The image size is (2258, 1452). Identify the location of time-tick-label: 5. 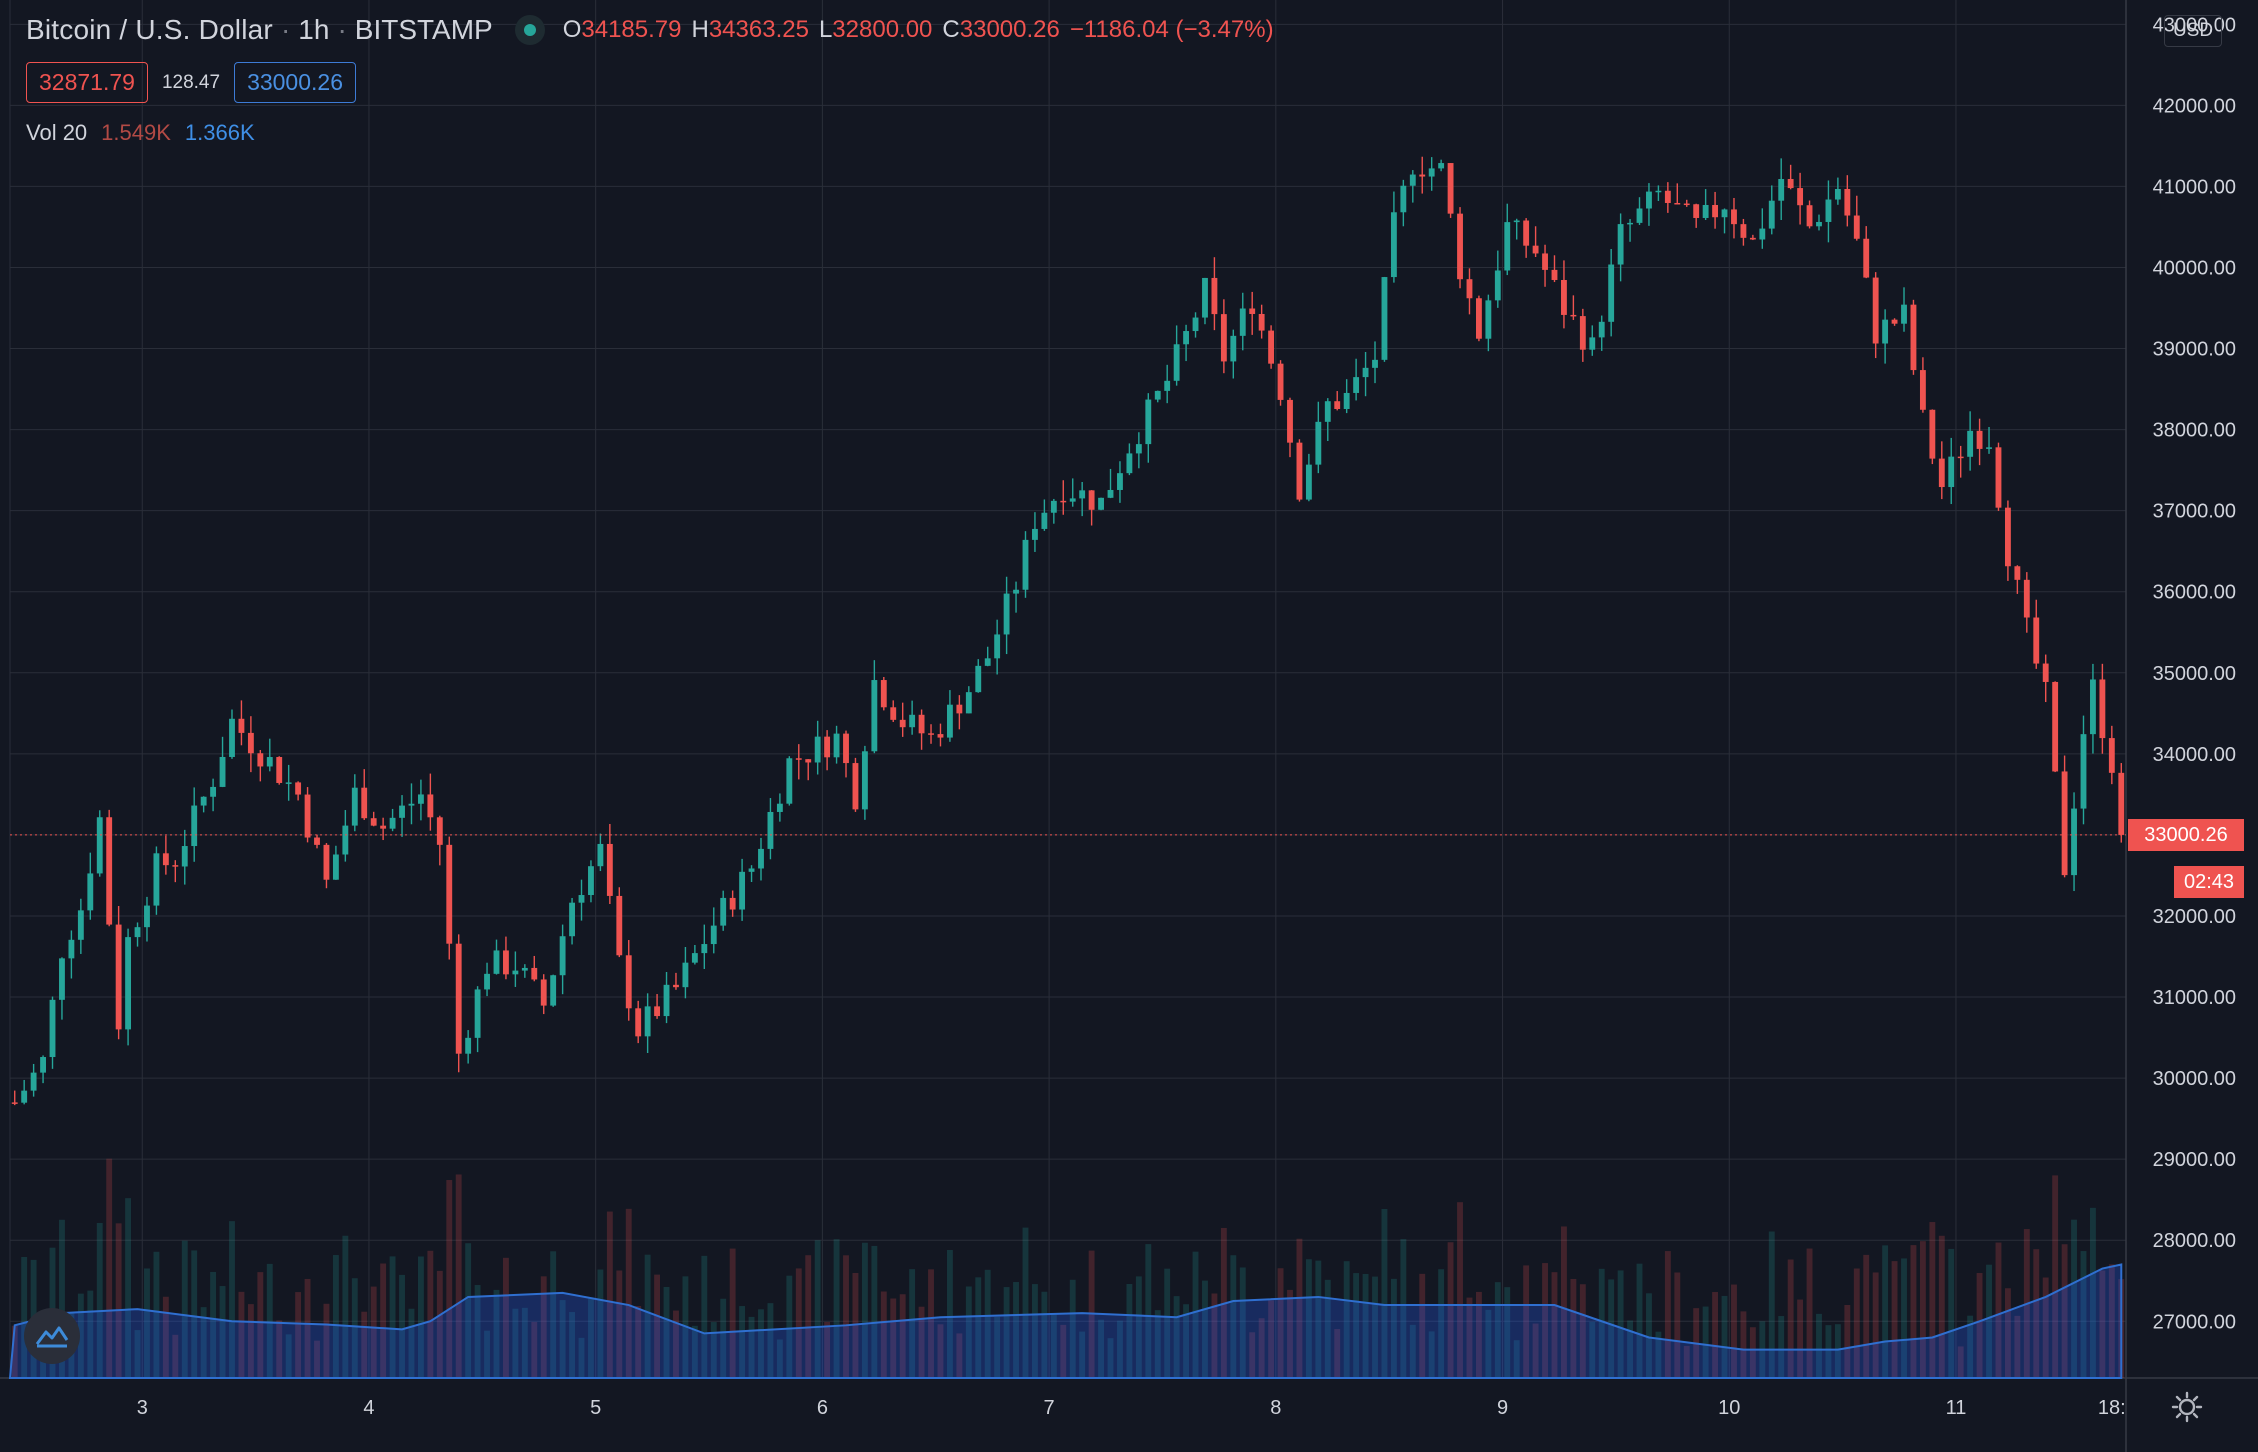
(595, 1408).